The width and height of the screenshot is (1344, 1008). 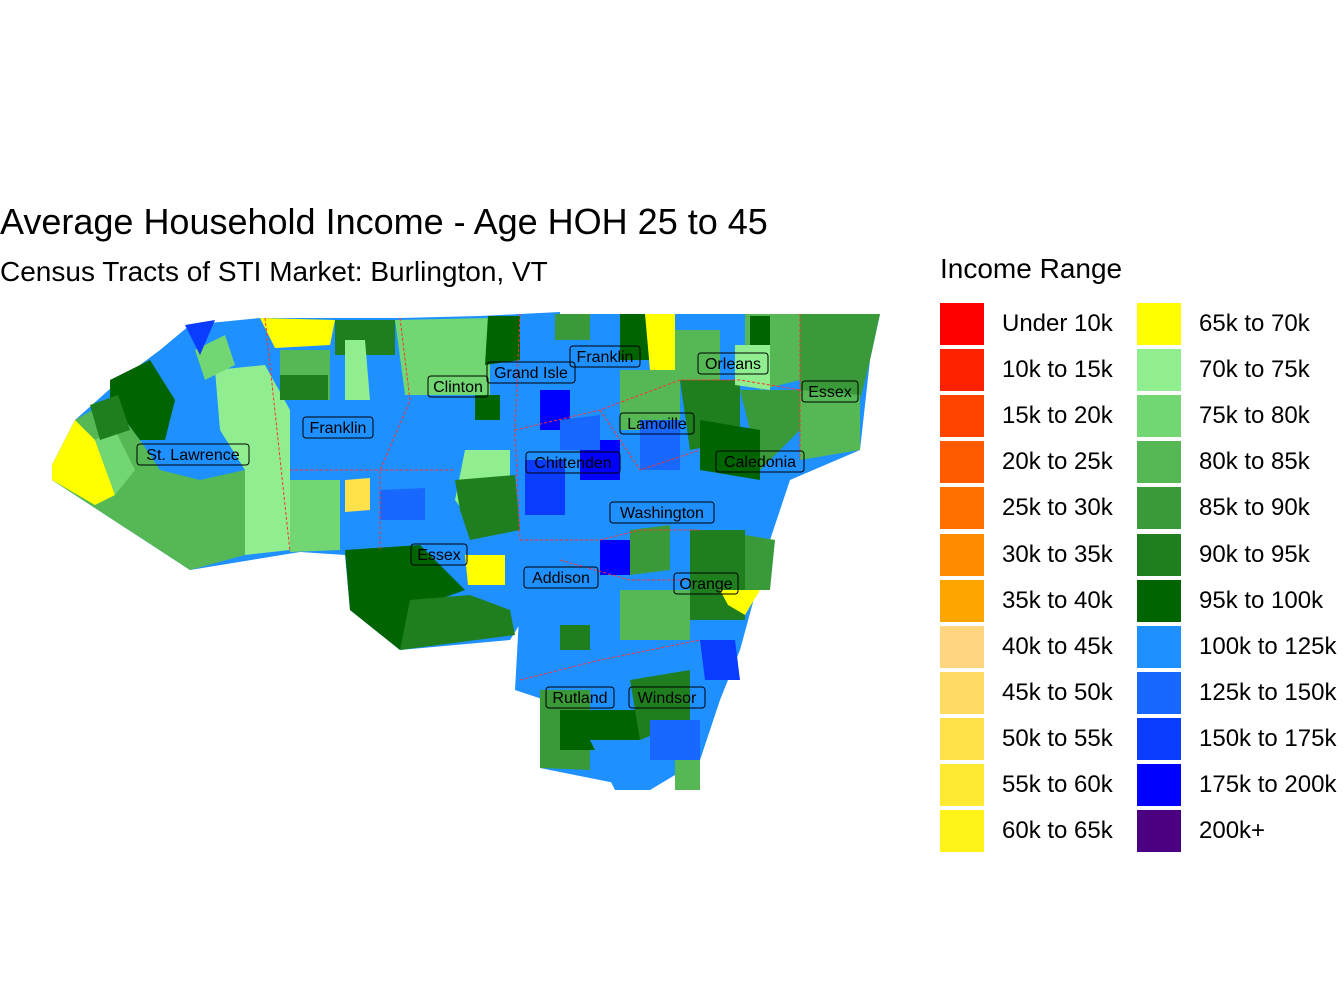 I want to click on legend-item: 125k to 150k, so click(x=1236, y=693).